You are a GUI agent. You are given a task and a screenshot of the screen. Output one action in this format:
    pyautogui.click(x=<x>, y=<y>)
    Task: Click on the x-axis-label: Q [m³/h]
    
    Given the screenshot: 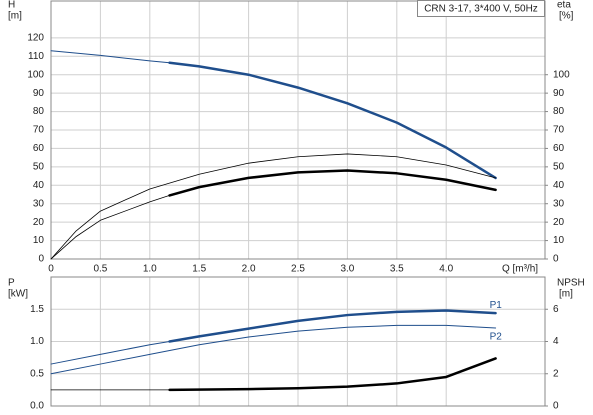 What is the action you would take?
    pyautogui.click(x=520, y=269)
    